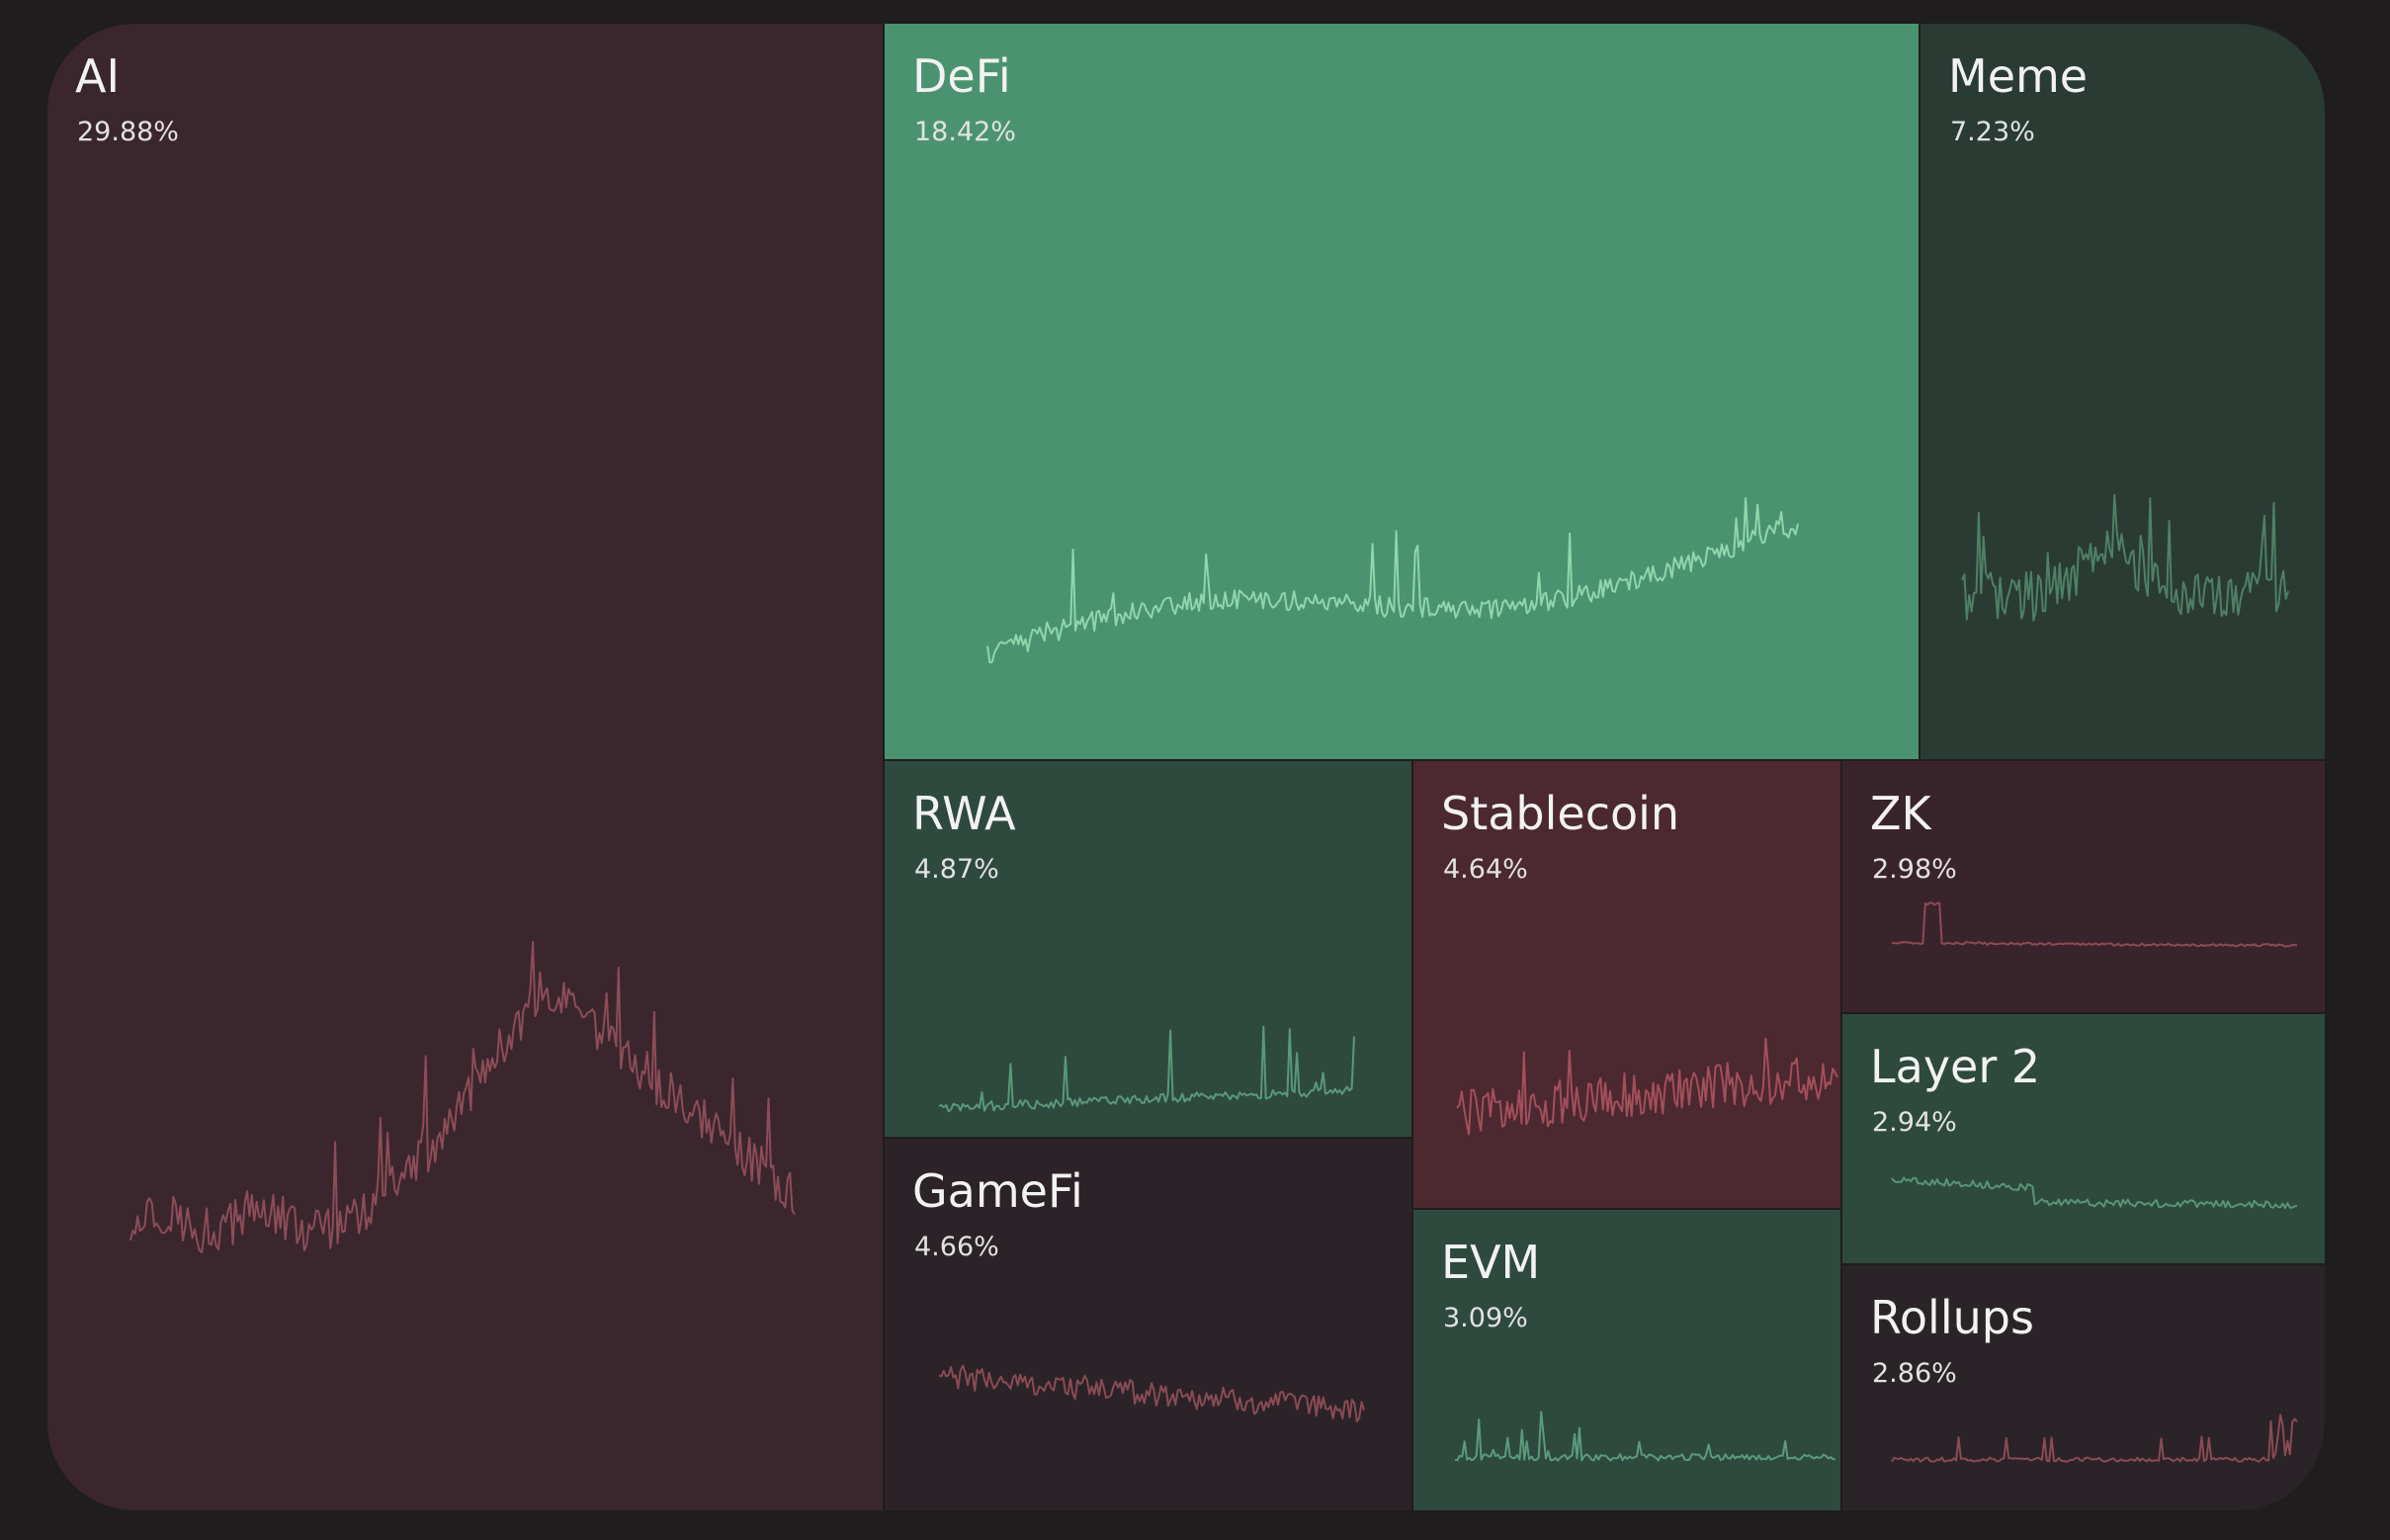 This screenshot has width=2390, height=1540. What do you see at coordinates (997, 1191) in the screenshot?
I see `sector-name: GameFi` at bounding box center [997, 1191].